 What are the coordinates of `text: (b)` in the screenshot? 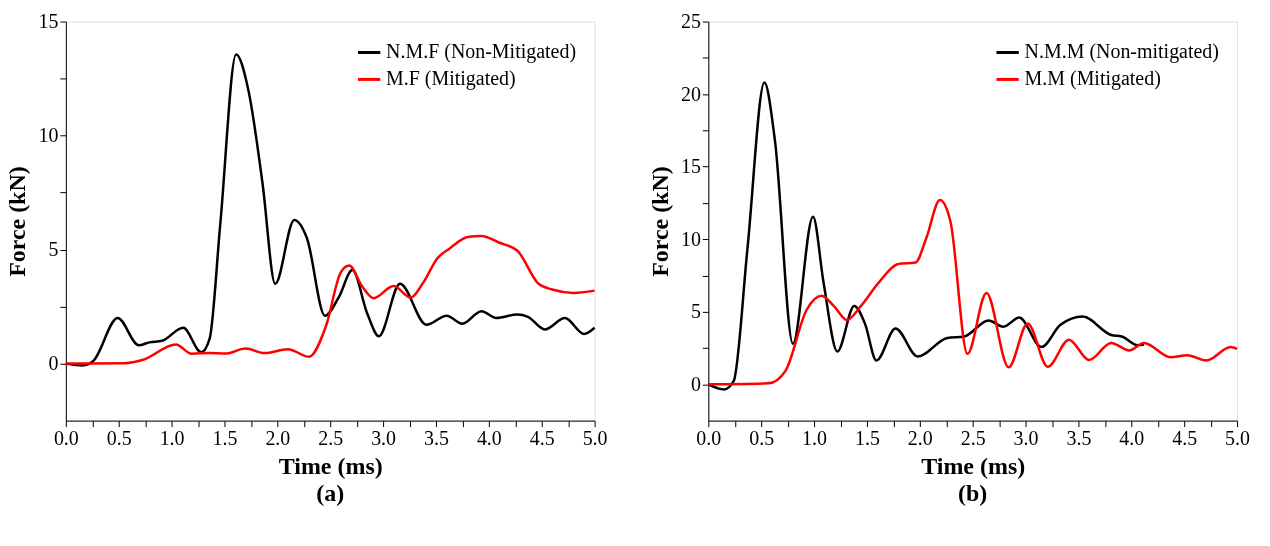 It's located at (973, 493).